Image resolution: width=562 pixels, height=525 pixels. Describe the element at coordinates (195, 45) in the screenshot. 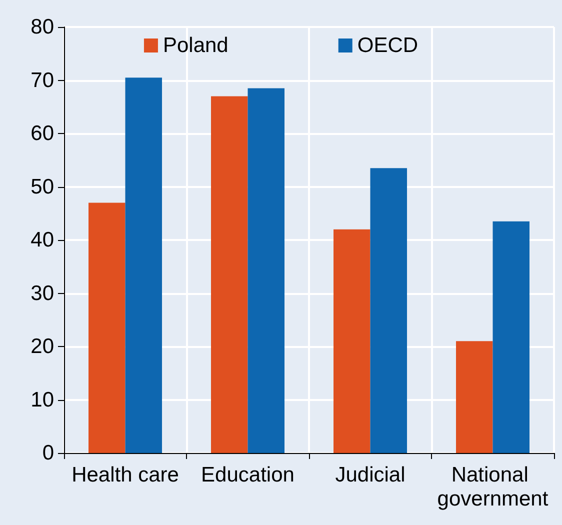

I see `legend-label: Poland` at that location.